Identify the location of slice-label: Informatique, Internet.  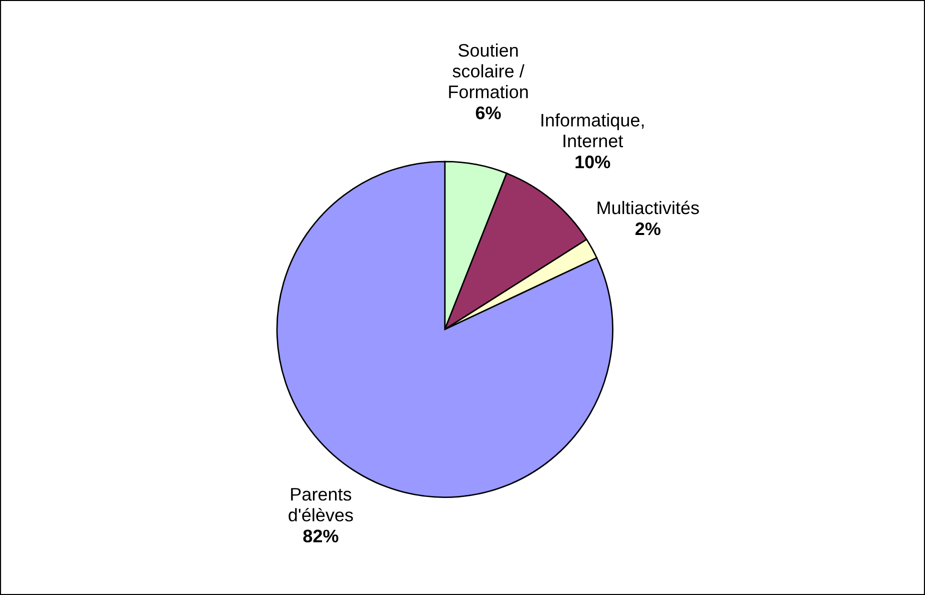
(593, 130).